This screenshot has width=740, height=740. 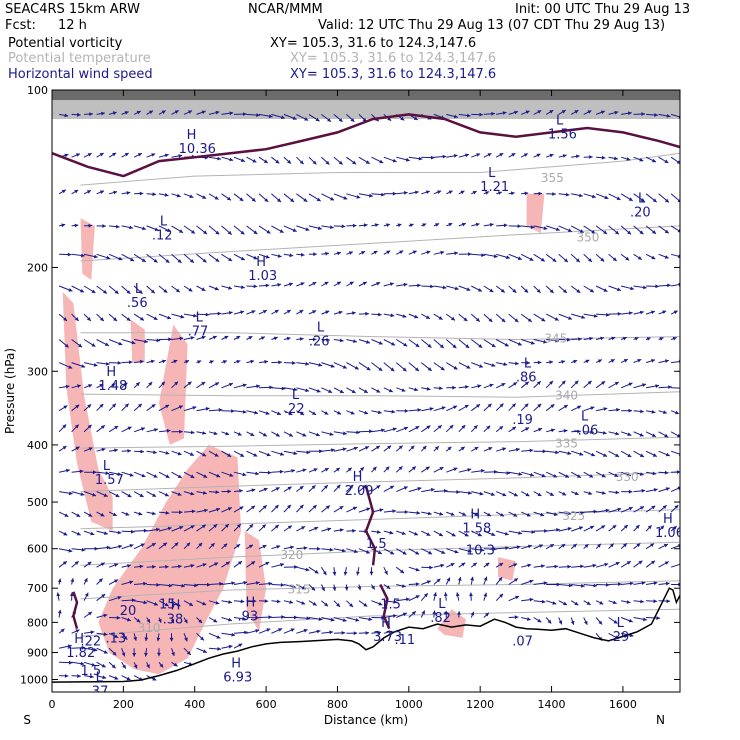 I want to click on extremum-value: 15, so click(x=167, y=604).